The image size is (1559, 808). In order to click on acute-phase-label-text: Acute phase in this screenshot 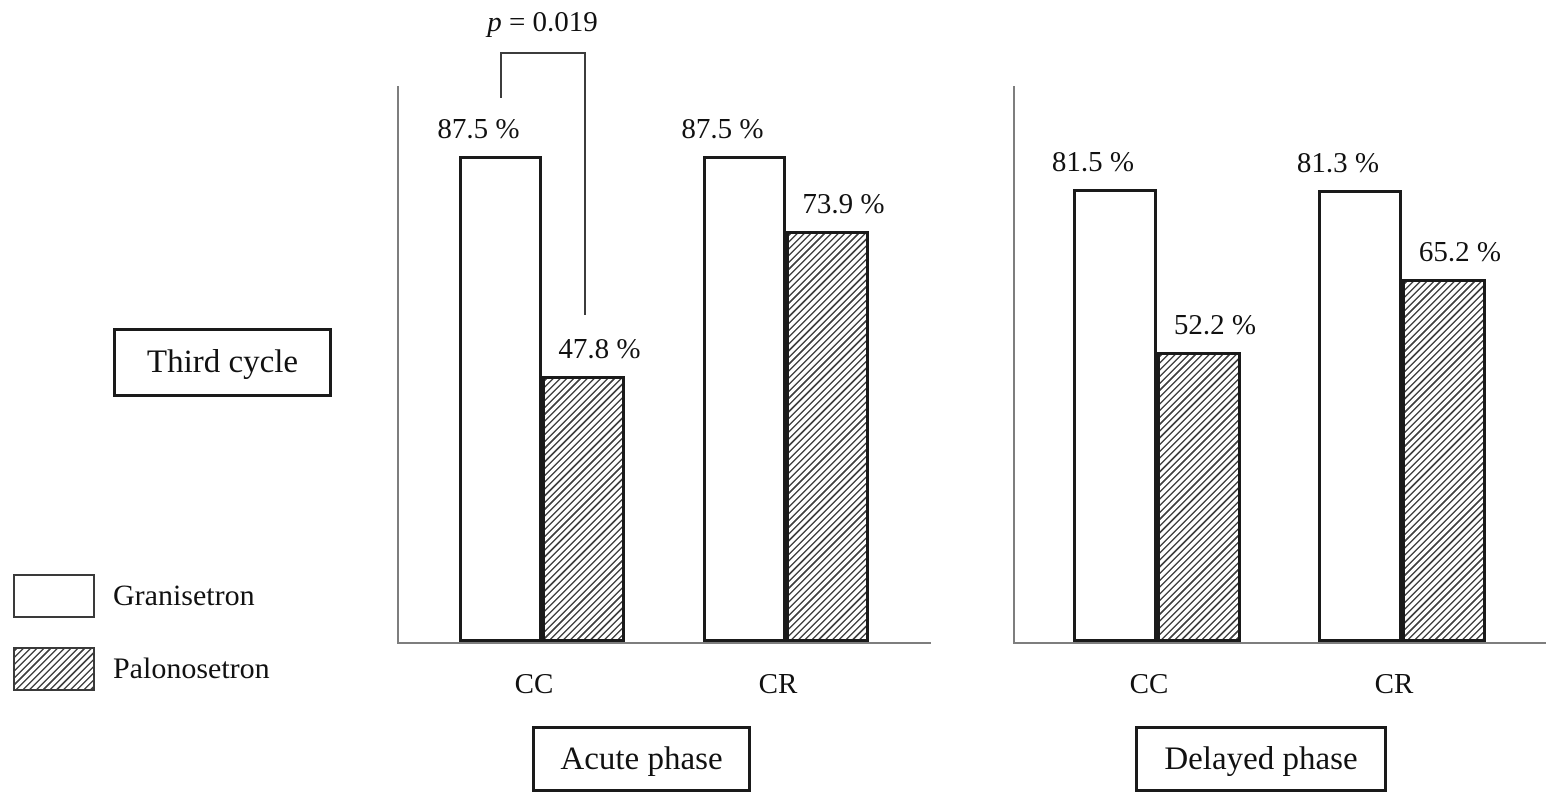, I will do `click(641, 758)`.